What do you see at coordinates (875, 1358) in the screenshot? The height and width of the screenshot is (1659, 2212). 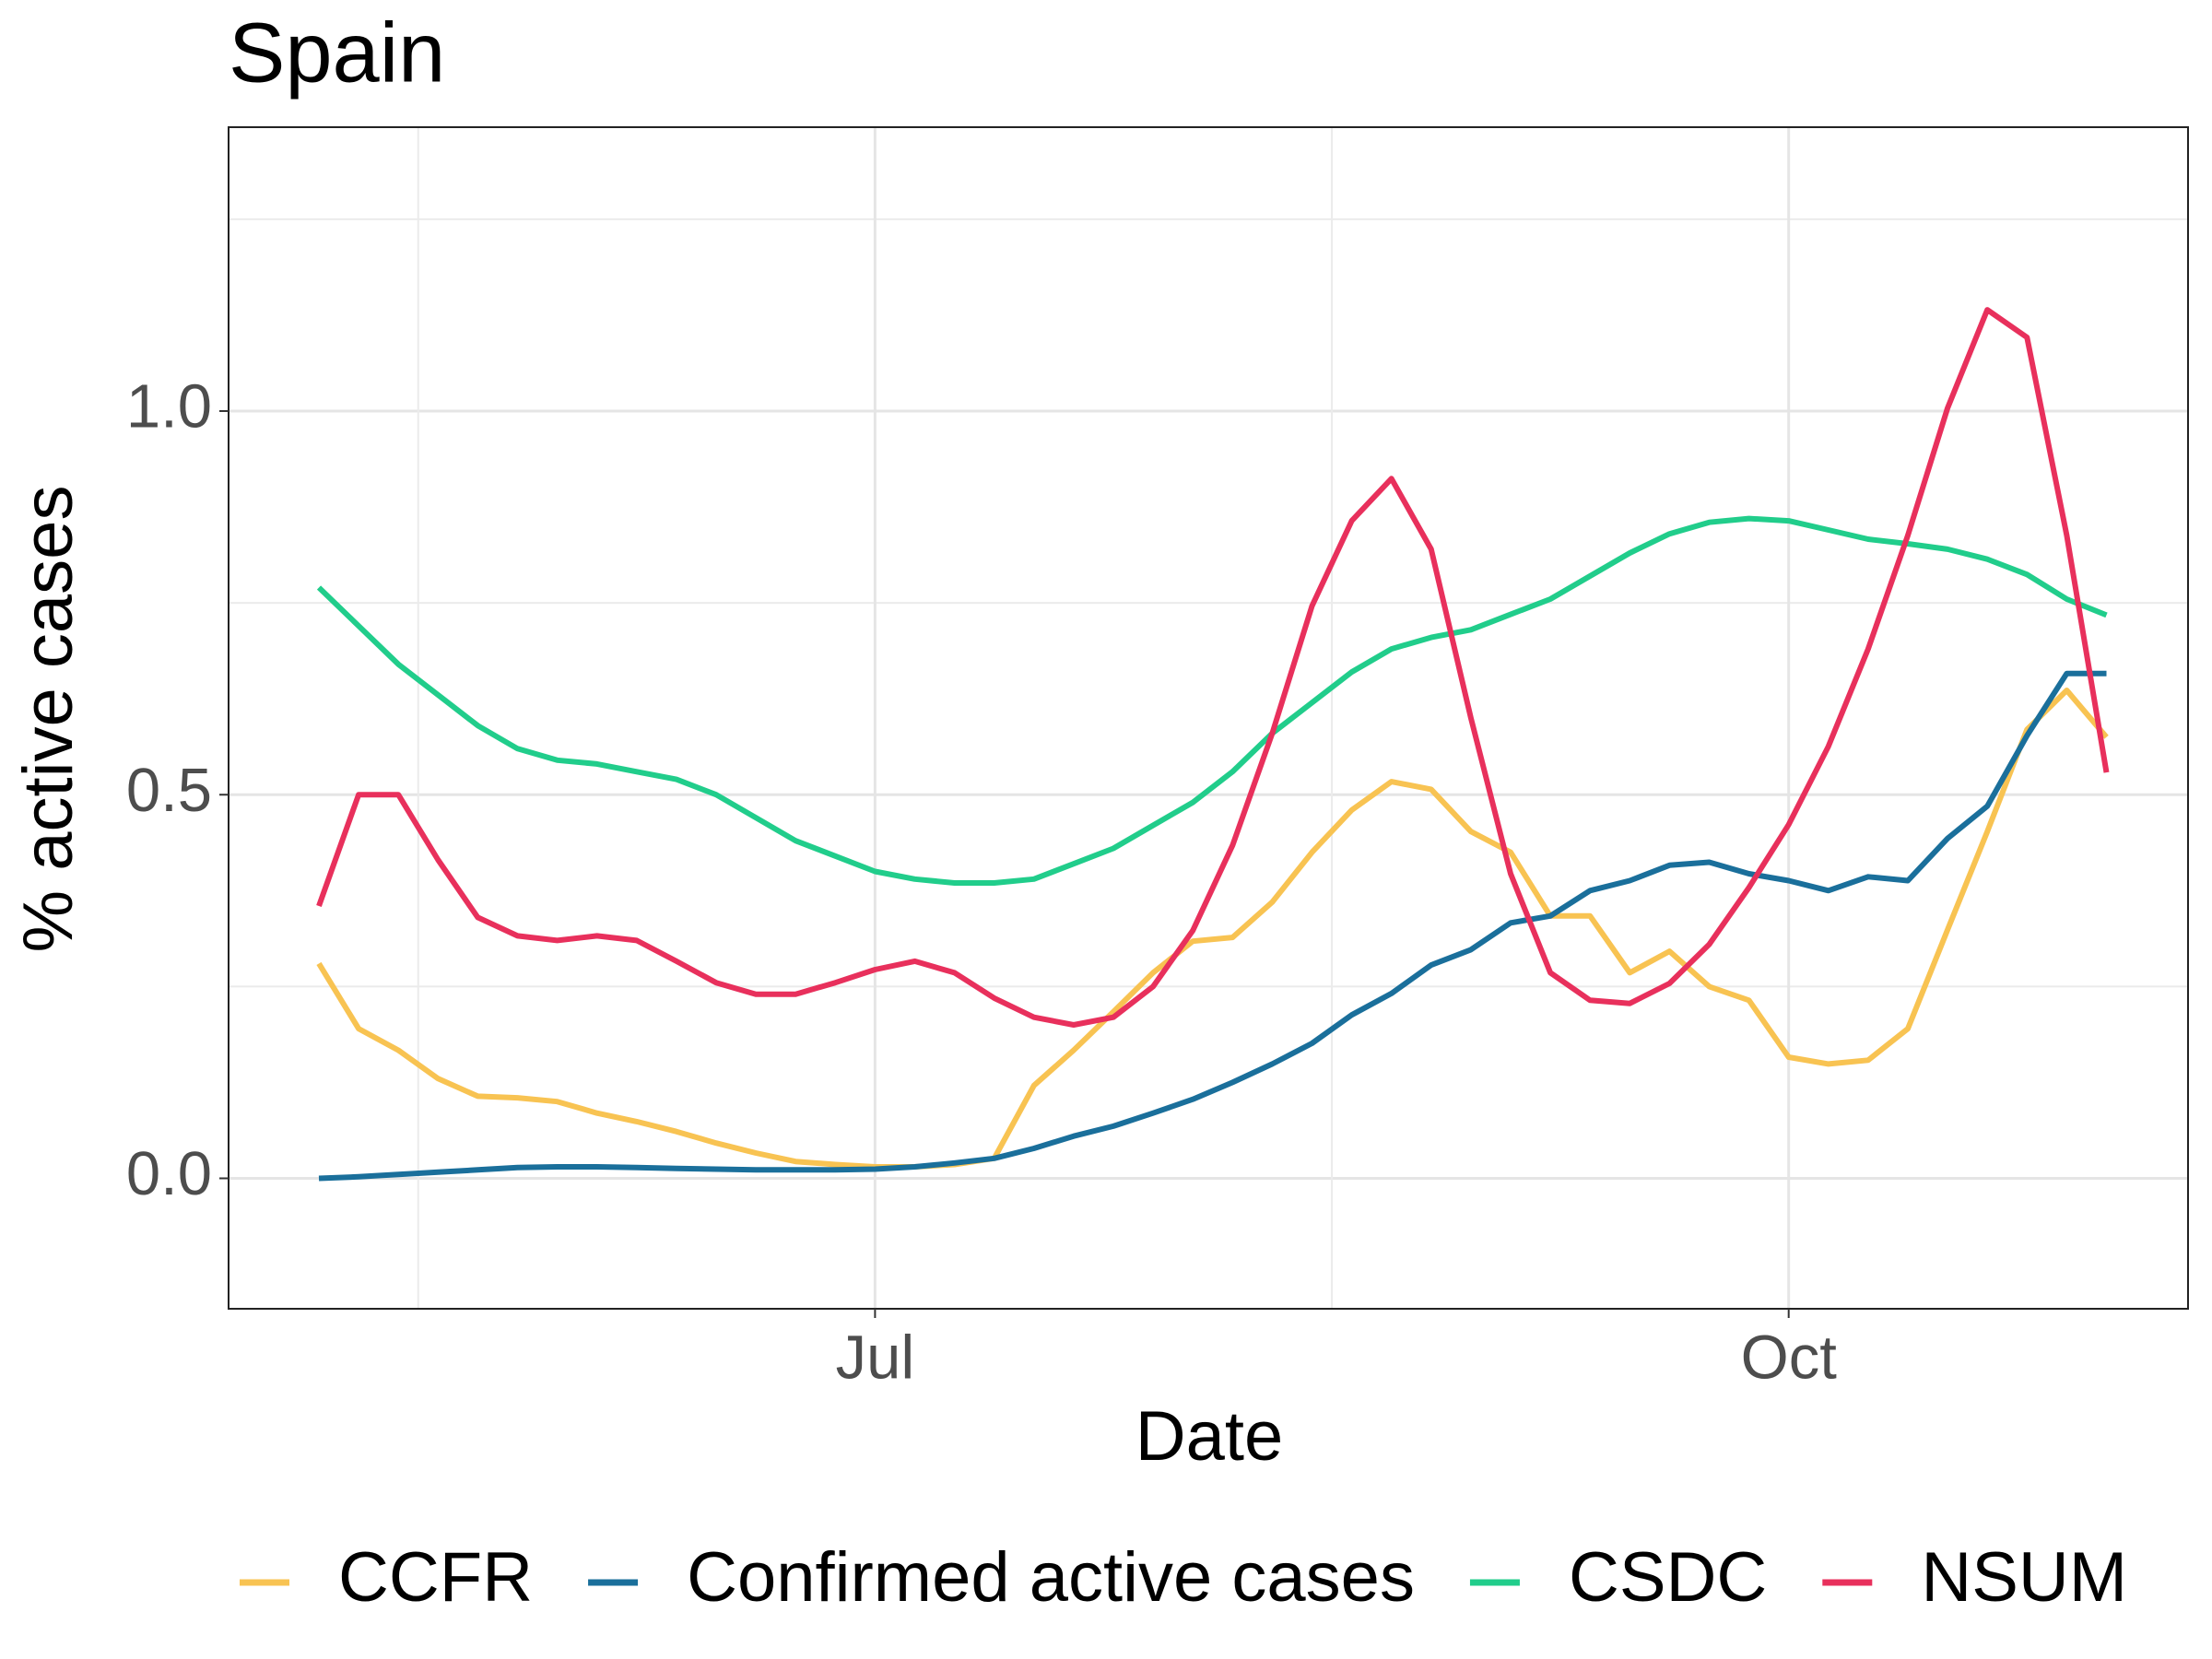 I see `x-tick-label: Jul` at bounding box center [875, 1358].